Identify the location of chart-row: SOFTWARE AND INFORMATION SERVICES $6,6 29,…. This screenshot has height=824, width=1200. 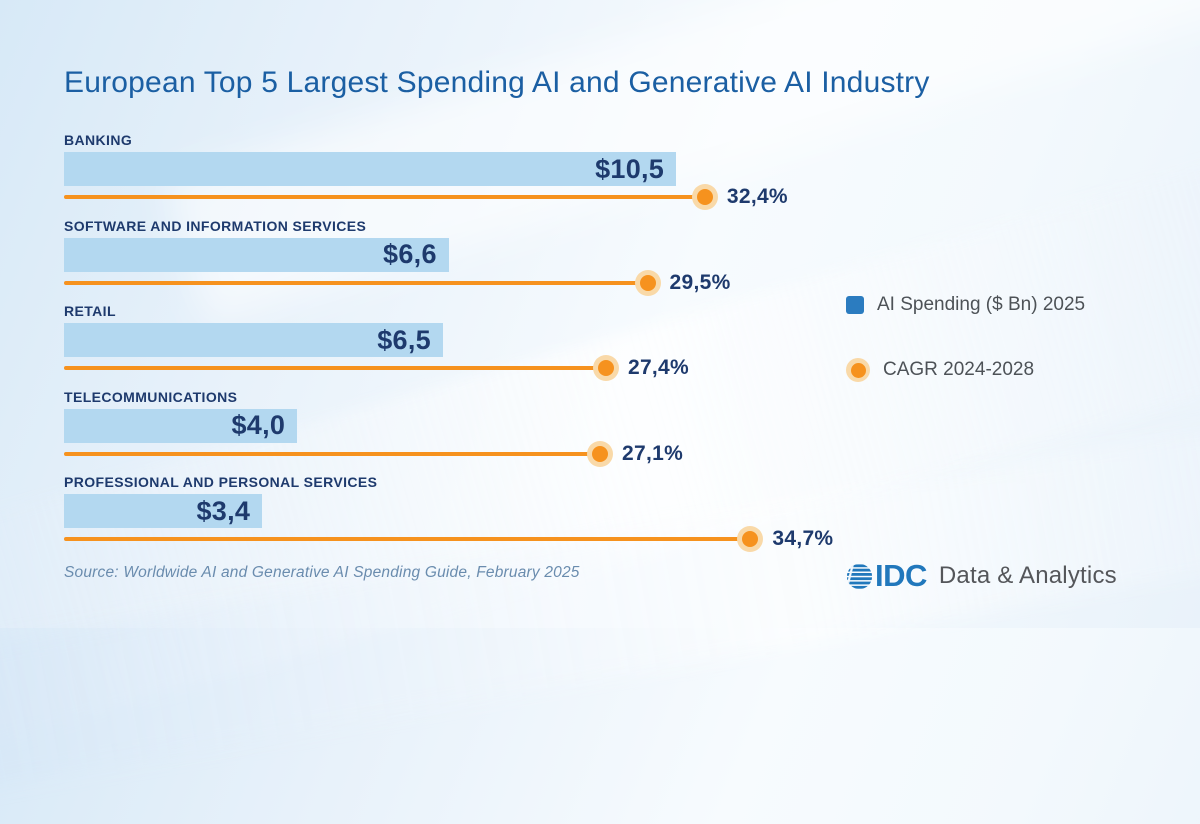
(609, 261).